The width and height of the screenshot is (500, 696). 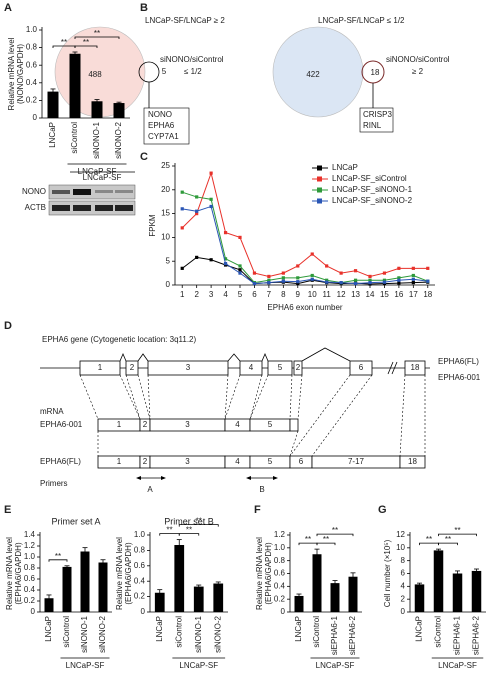 What do you see at coordinates (188, 367) in the screenshot?
I see `exon-label: 3` at bounding box center [188, 367].